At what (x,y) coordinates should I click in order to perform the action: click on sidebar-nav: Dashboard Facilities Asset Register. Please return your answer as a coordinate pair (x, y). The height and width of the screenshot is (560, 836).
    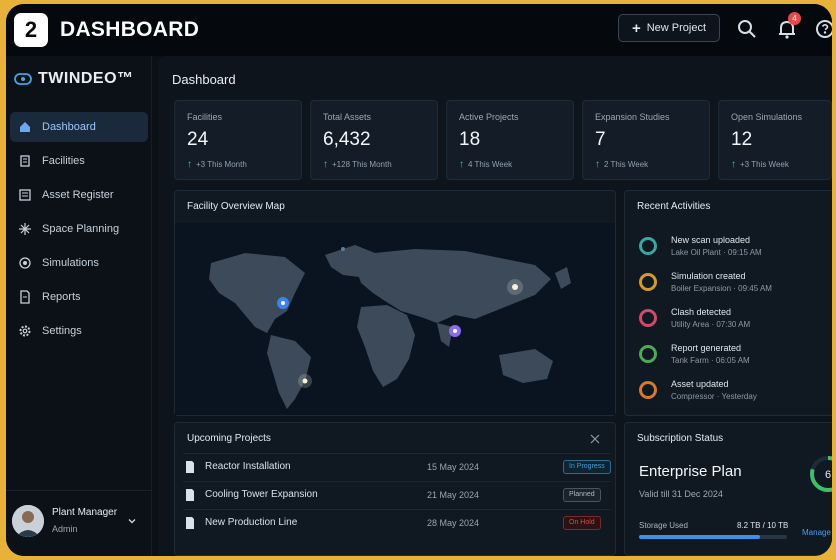
    Looking at the image, I should click on (79, 231).